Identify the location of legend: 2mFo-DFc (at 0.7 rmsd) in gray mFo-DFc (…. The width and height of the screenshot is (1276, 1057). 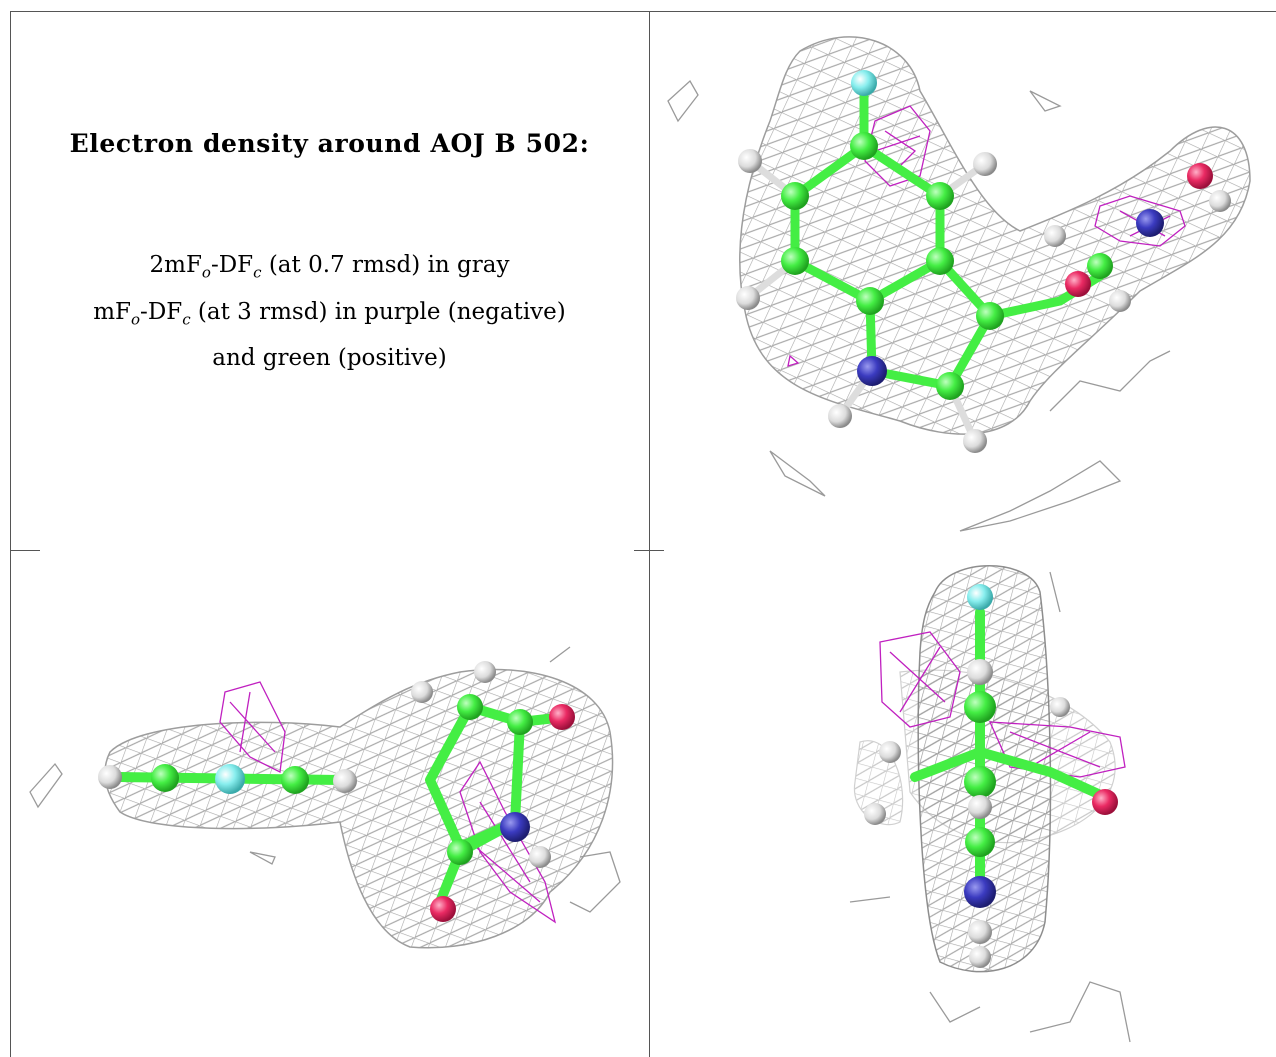
(329, 312).